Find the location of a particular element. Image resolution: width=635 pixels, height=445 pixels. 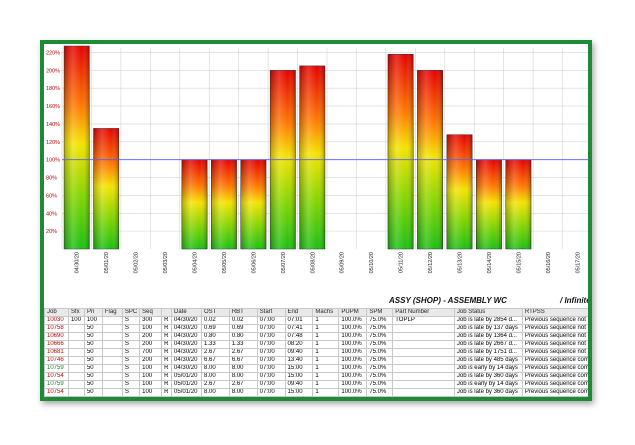

column-header: Machs is located at coordinates (326, 312).